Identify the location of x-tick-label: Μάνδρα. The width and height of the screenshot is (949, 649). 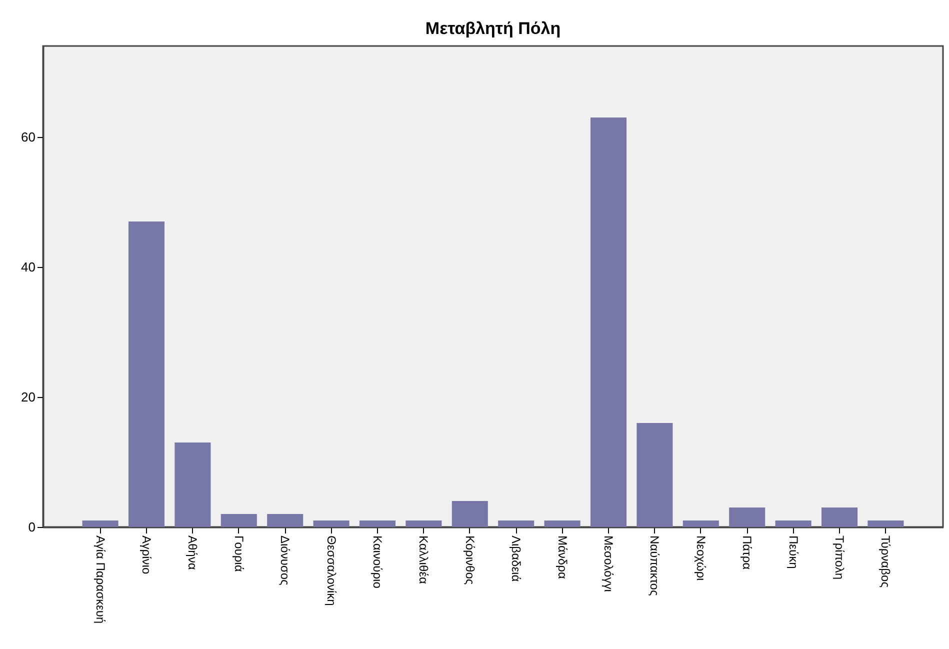
(562, 557).